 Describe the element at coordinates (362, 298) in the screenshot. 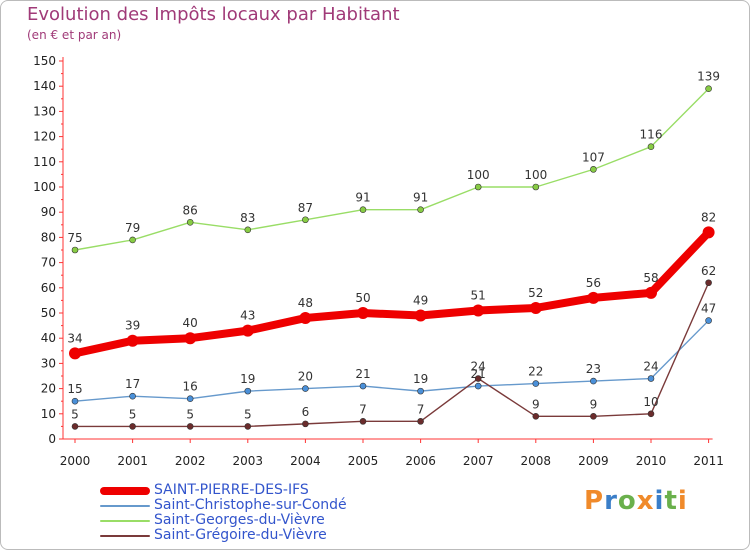

I see `data-label: 50` at that location.